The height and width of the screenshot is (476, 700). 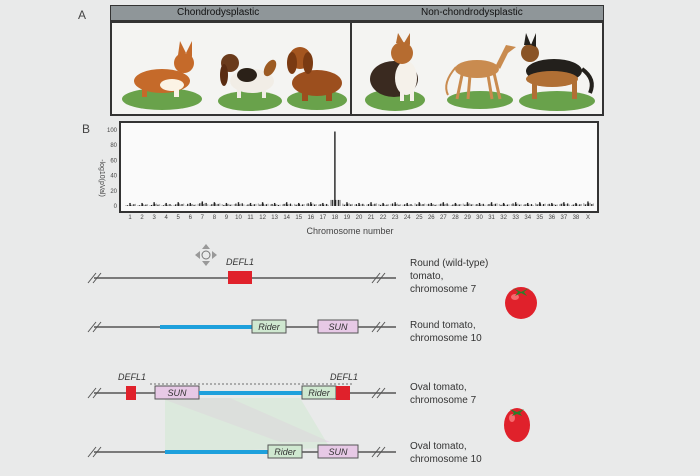 What do you see at coordinates (323, 218) in the screenshot?
I see `x-tick-label: 17` at bounding box center [323, 218].